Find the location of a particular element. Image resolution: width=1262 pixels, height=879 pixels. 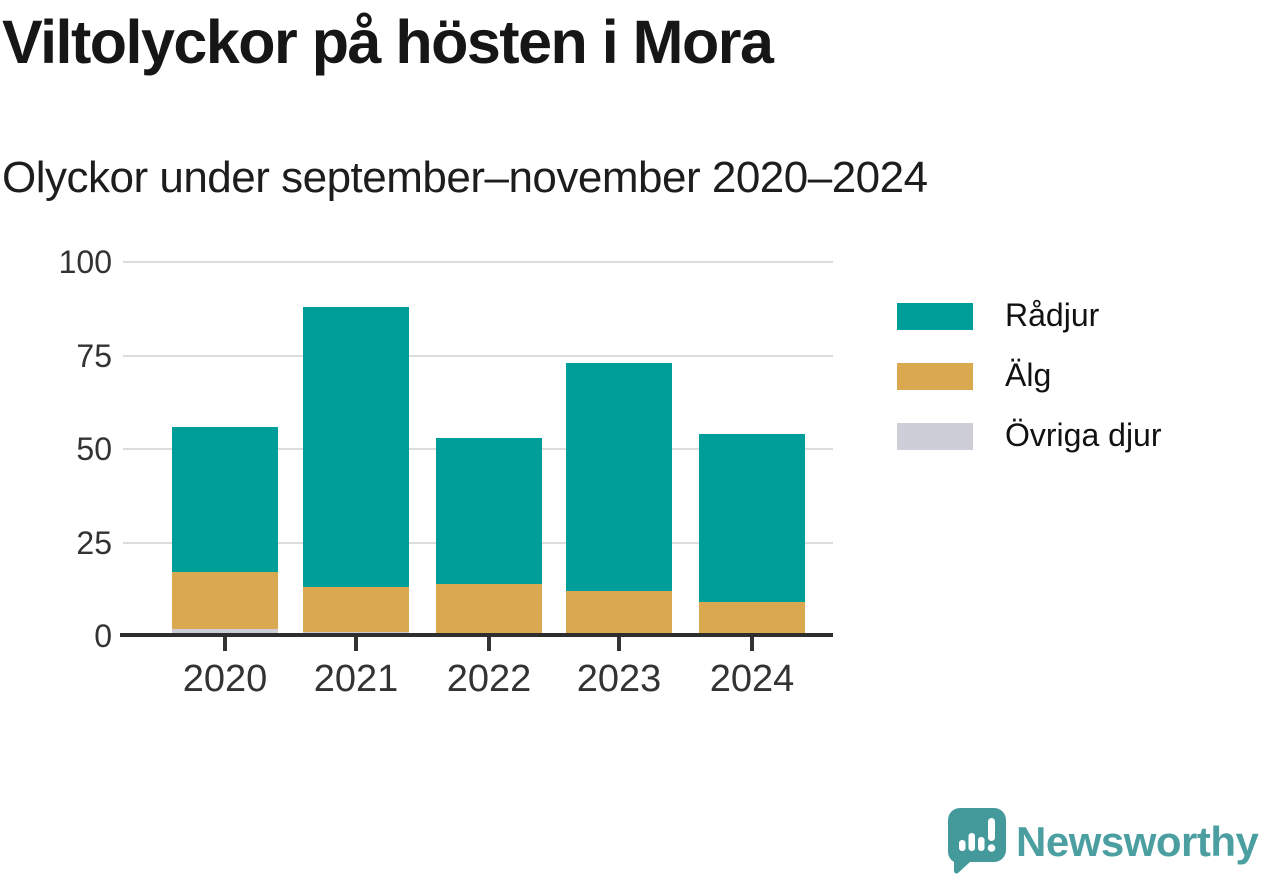

legend-label: Rådjur is located at coordinates (1052, 315).